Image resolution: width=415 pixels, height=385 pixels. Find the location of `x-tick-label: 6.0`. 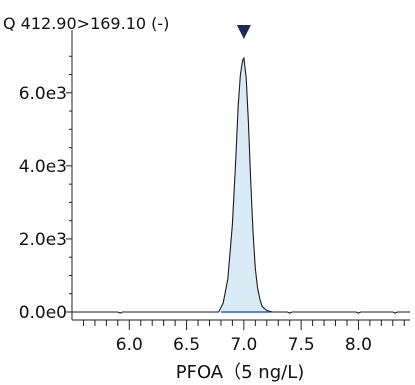

x-tick-label: 6.0 is located at coordinates (129, 345).